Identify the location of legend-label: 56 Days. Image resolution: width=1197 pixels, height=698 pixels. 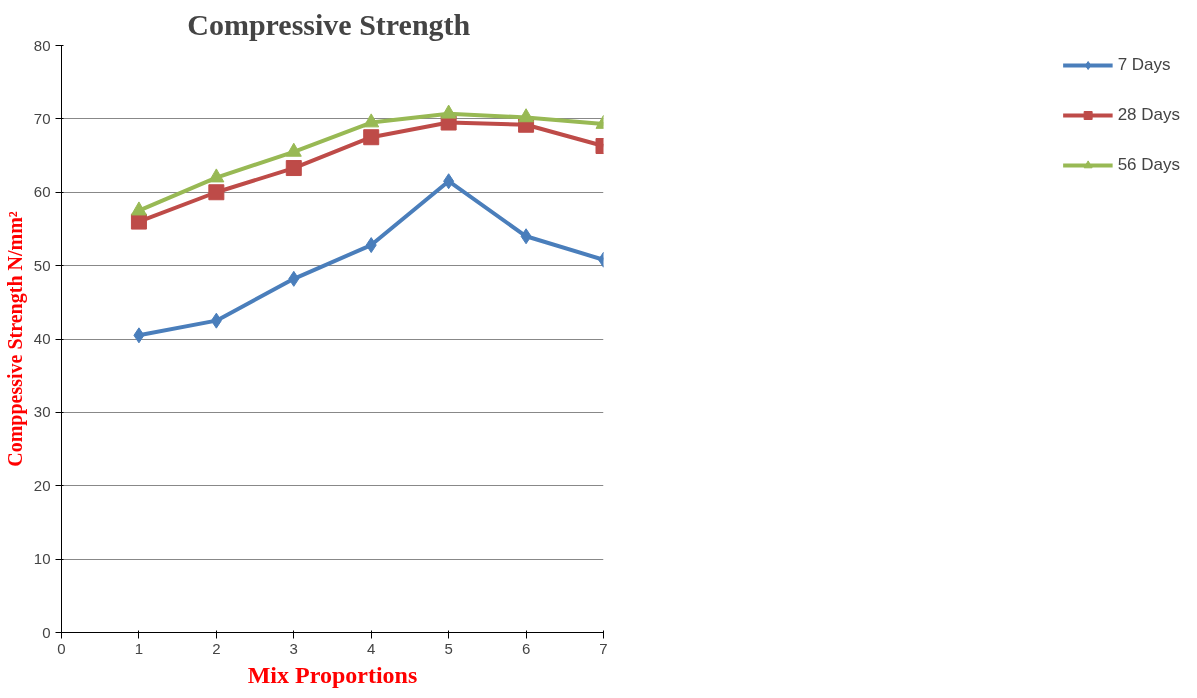
(1148, 165).